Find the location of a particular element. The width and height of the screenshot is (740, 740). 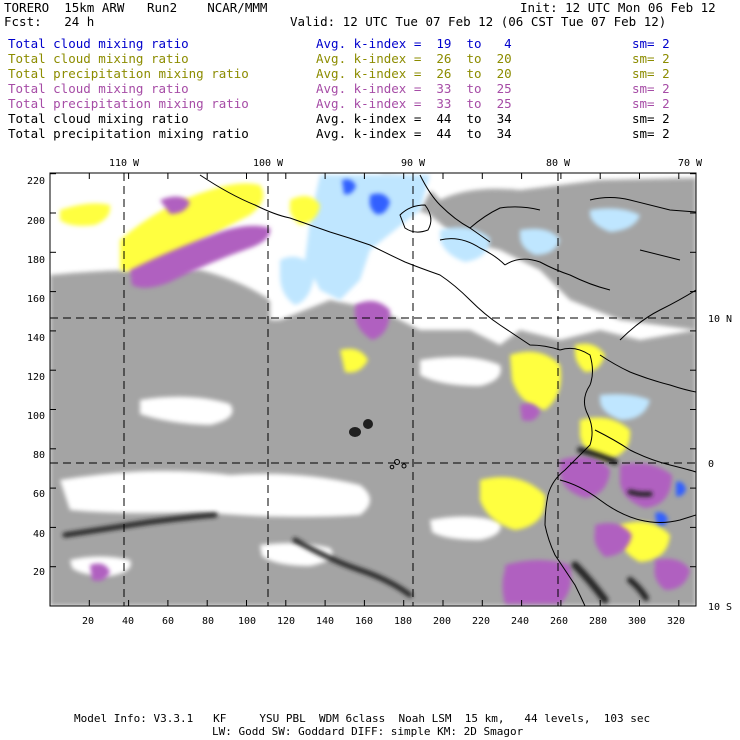

y-index-label: 80 is located at coordinates (39, 455).